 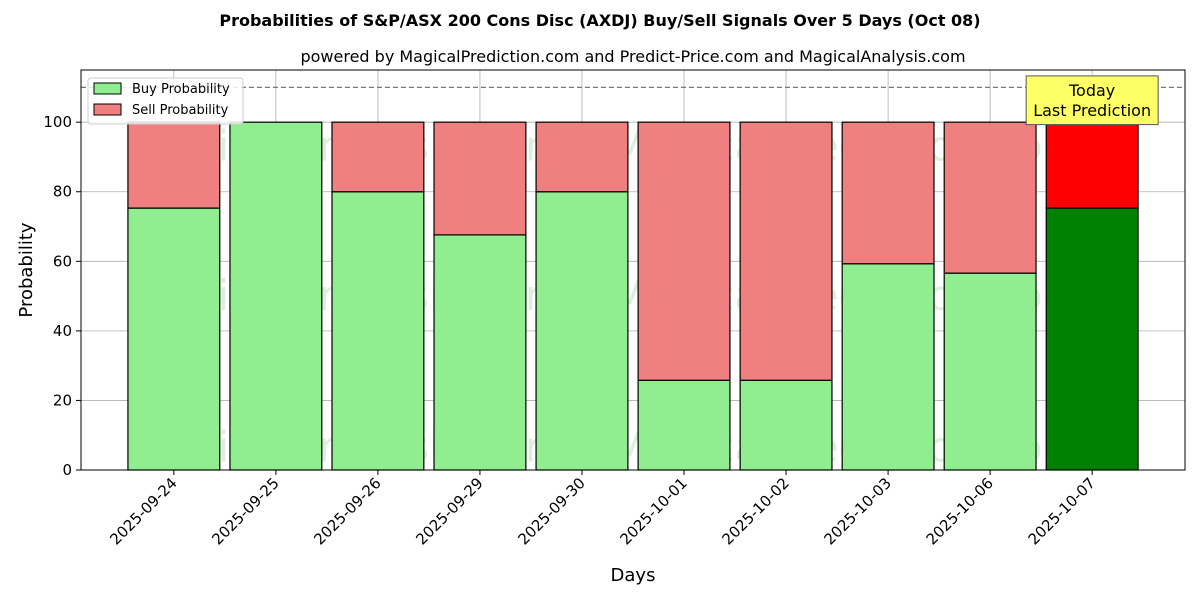 What do you see at coordinates (858, 511) in the screenshot?
I see `x-tick-label: 2025-10-03` at bounding box center [858, 511].